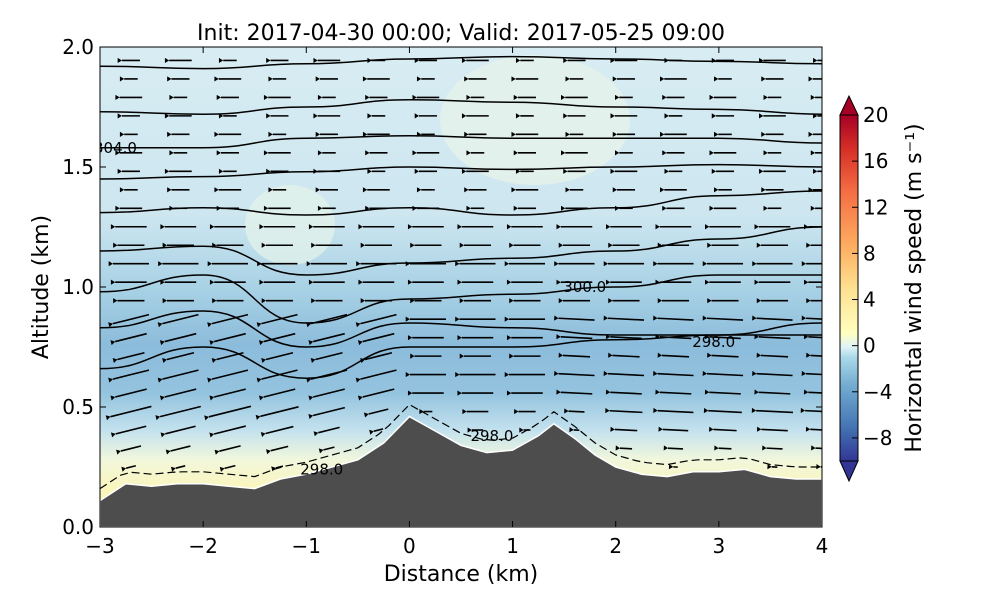 This screenshot has height=604, width=1000. Describe the element at coordinates (615, 546) in the screenshot. I see `x-tick-label: 2` at that location.